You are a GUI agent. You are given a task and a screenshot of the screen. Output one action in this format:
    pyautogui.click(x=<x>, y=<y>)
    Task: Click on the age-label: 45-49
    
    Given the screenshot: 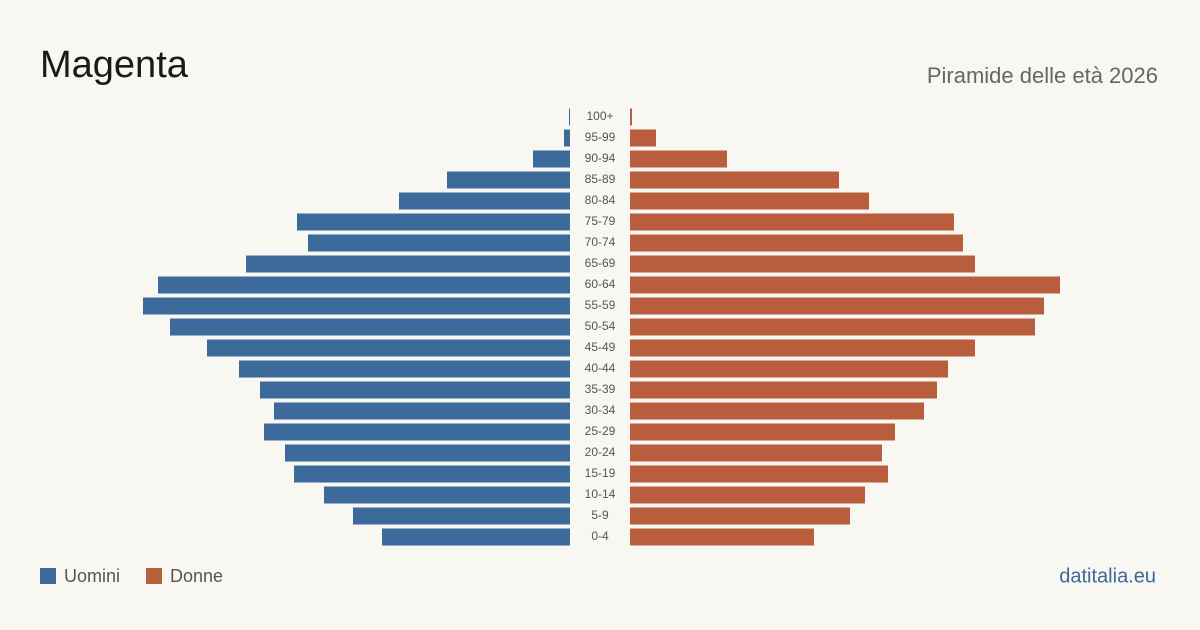 What is the action you would take?
    pyautogui.click(x=600, y=347)
    